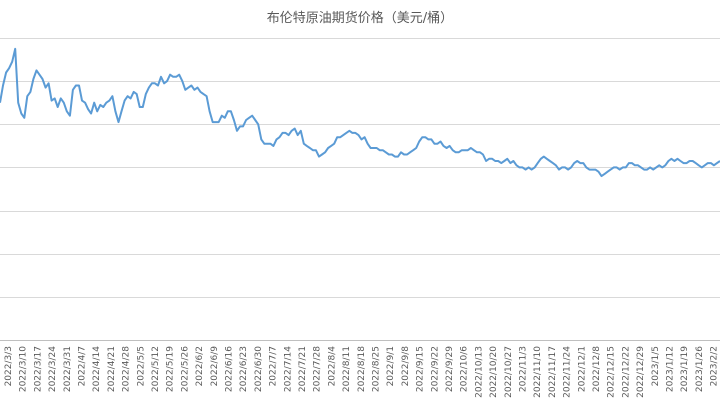  Describe the element at coordinates (465, 369) in the screenshot. I see `x-tick-label: 2022/10/6` at that location.